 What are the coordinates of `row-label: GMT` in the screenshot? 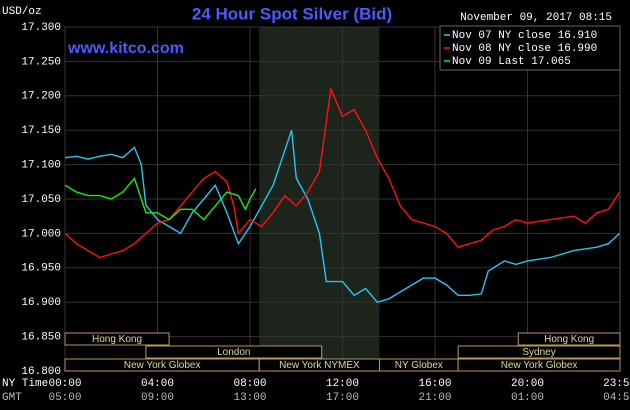 It's located at (12, 398).